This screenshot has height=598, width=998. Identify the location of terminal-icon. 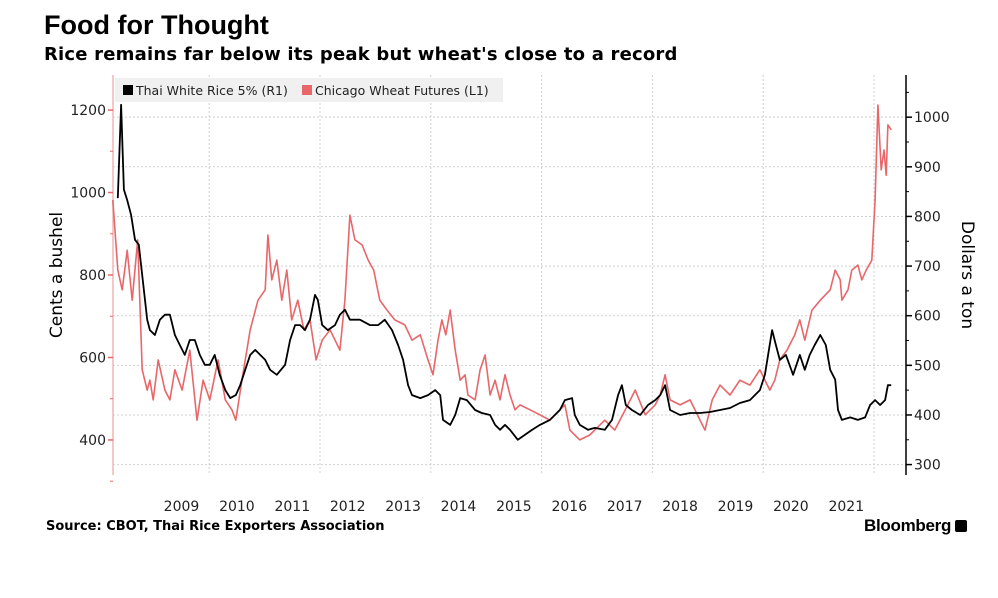
(961, 526).